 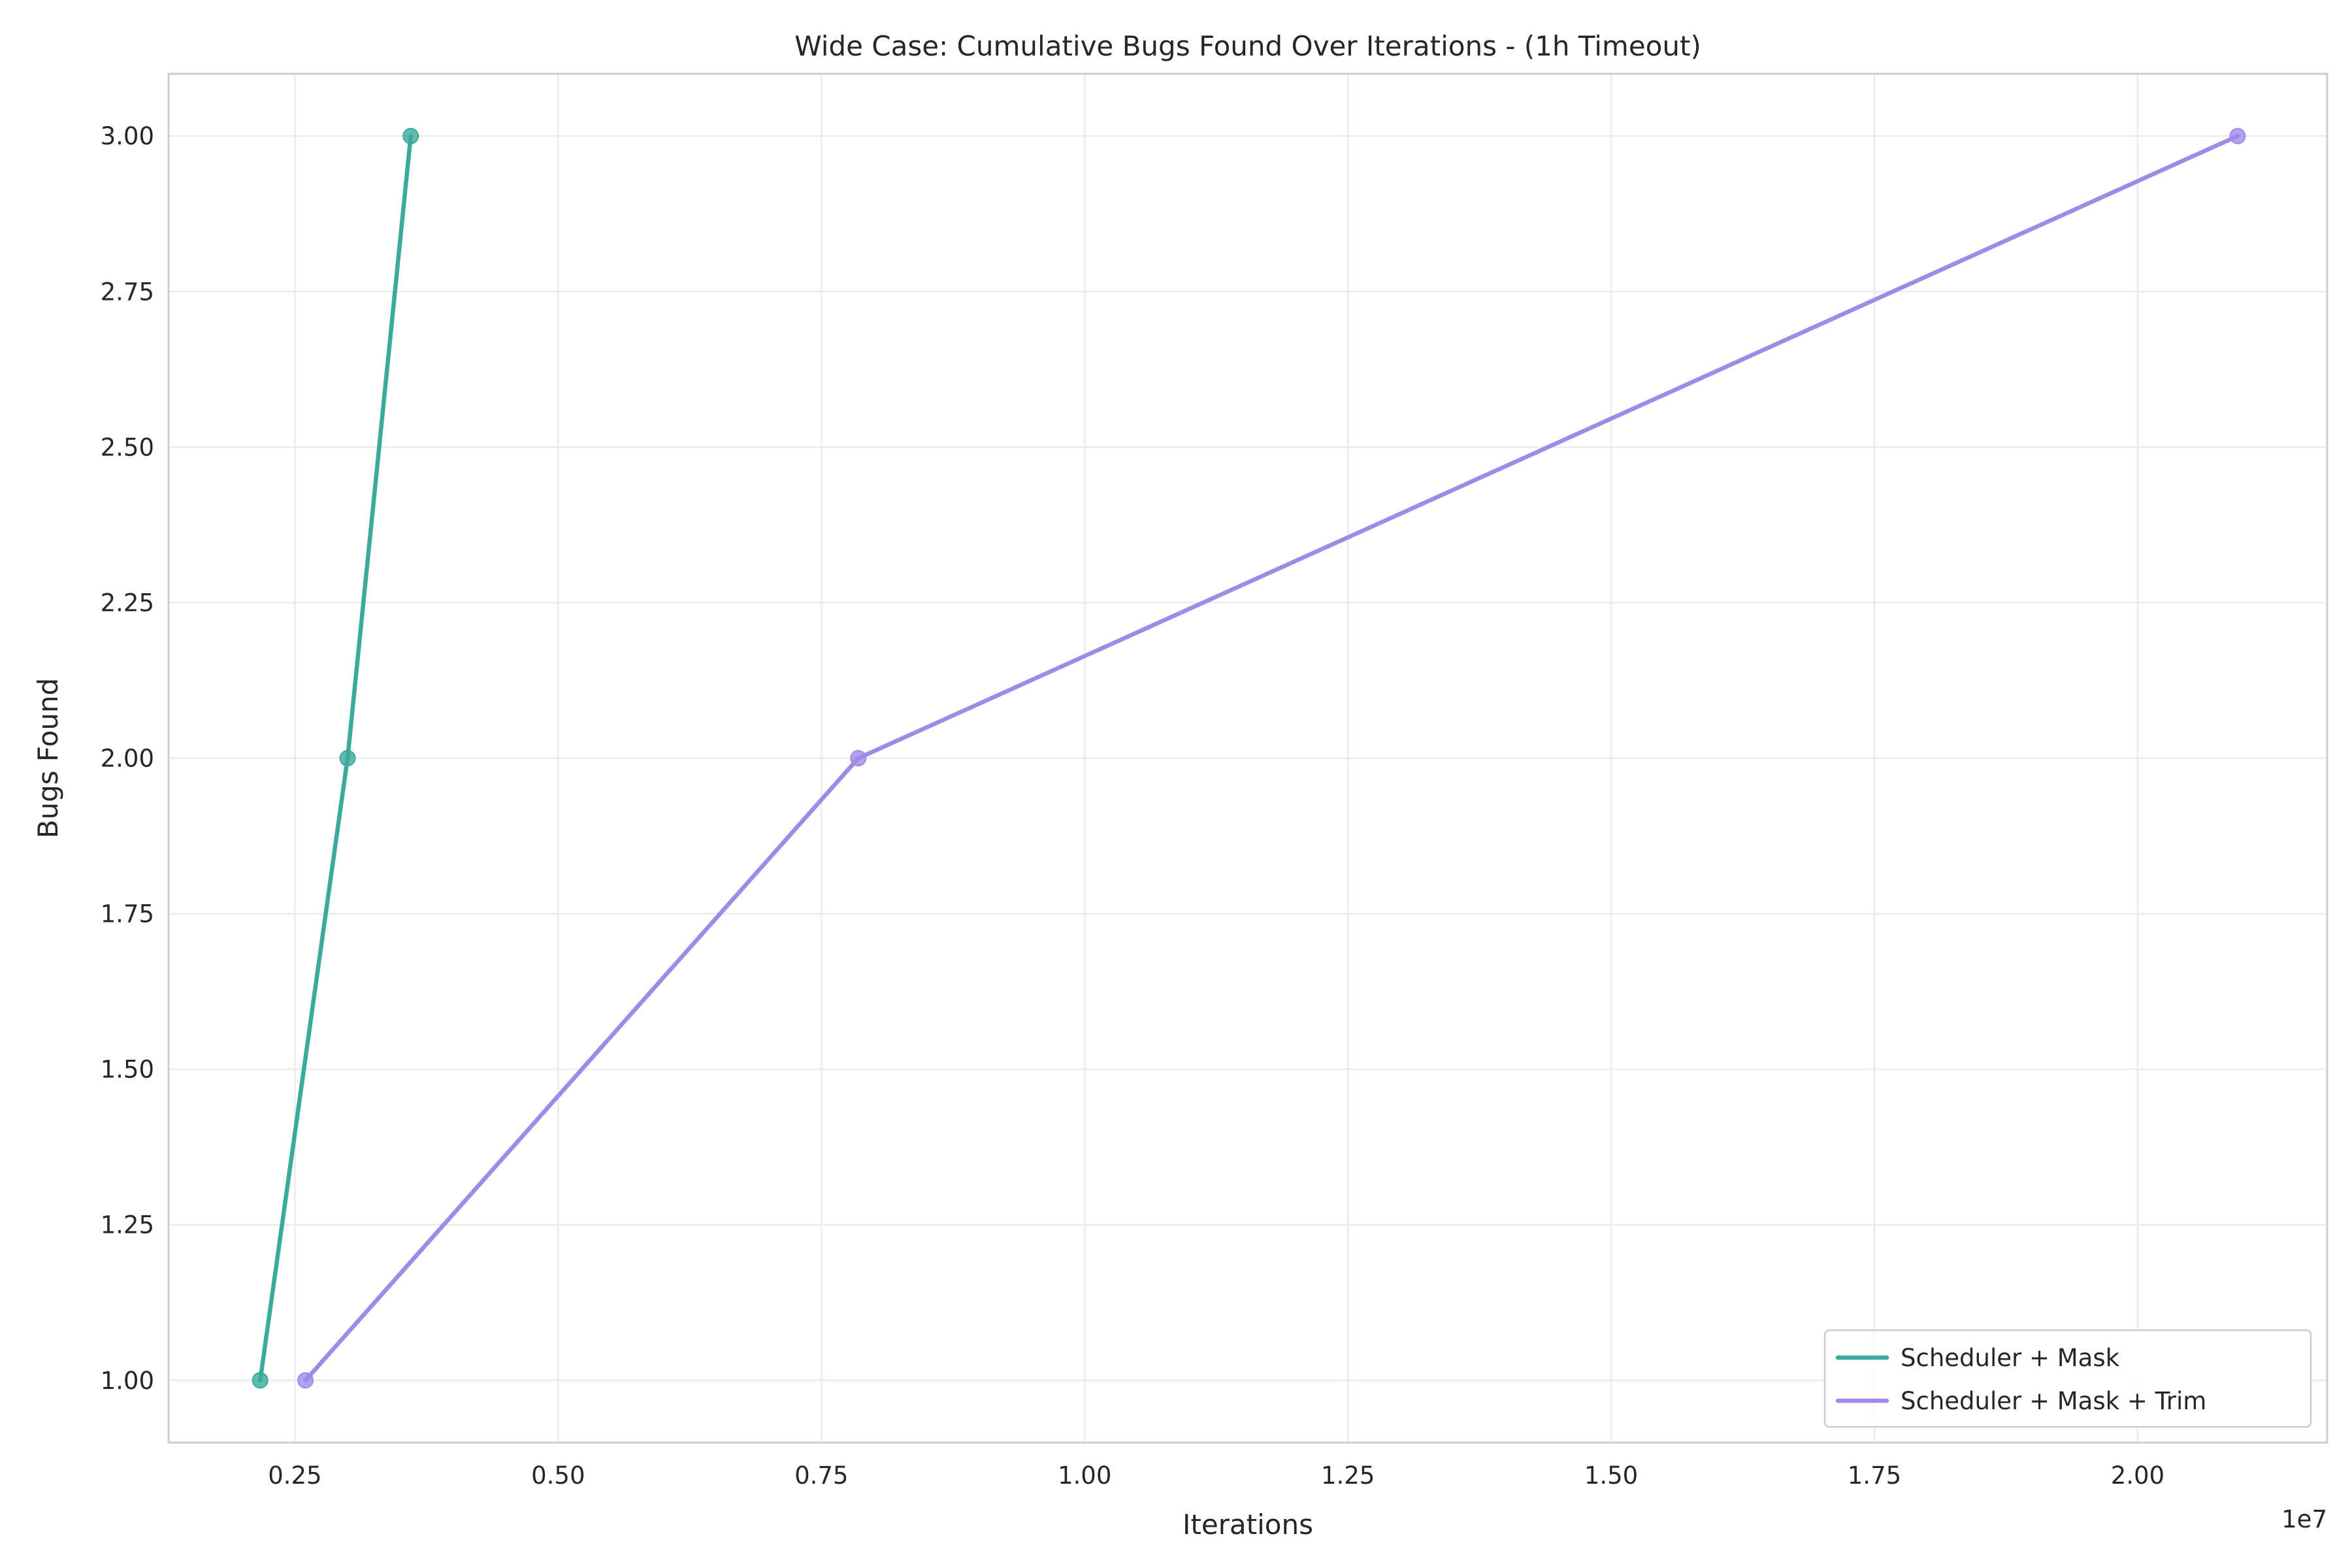 I want to click on x-tick-label: 1.75, so click(x=1874, y=1476).